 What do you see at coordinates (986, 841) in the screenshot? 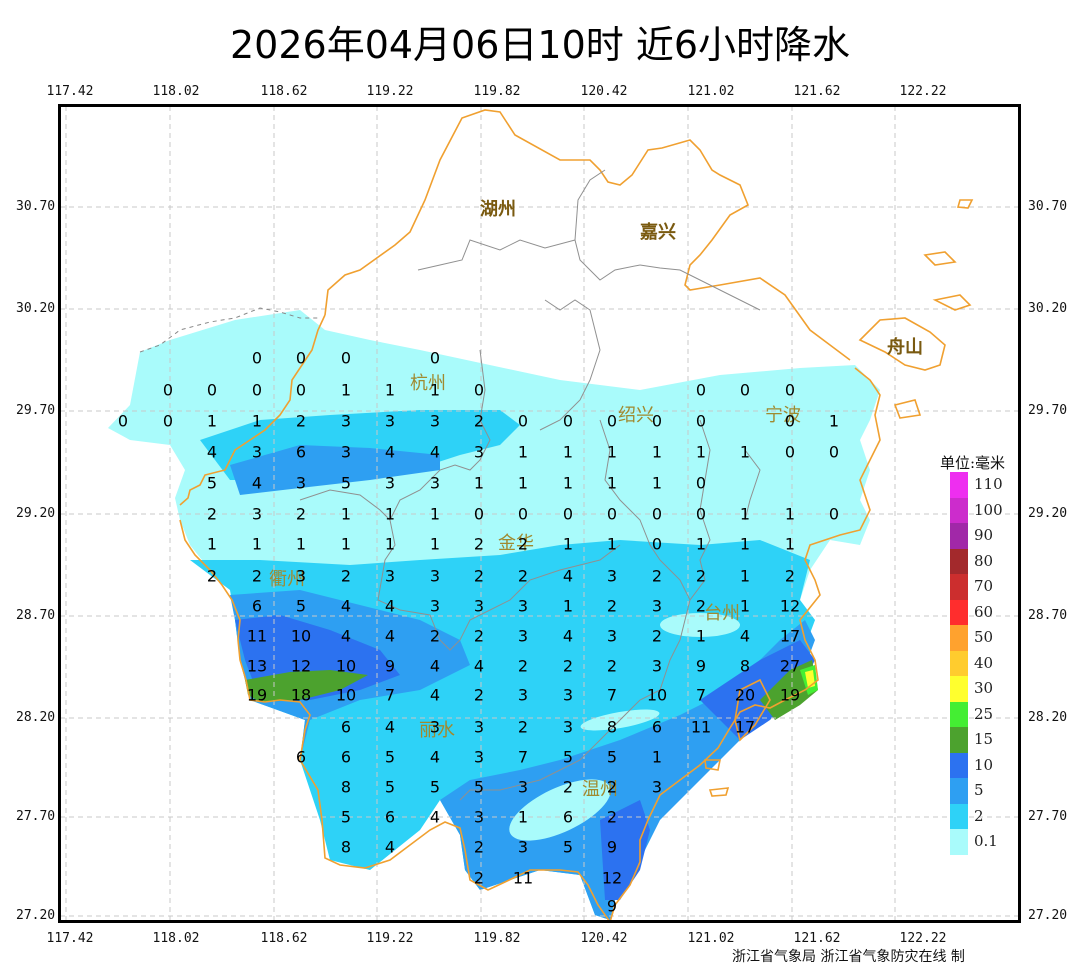
I see `legend-label: 0.1` at bounding box center [986, 841].